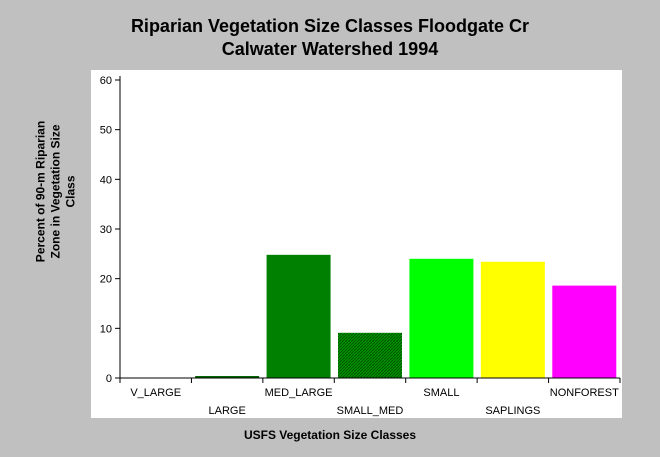 The height and width of the screenshot is (457, 660). What do you see at coordinates (584, 393) in the screenshot?
I see `x-tick-label-nonforest: NONFOREST` at bounding box center [584, 393].